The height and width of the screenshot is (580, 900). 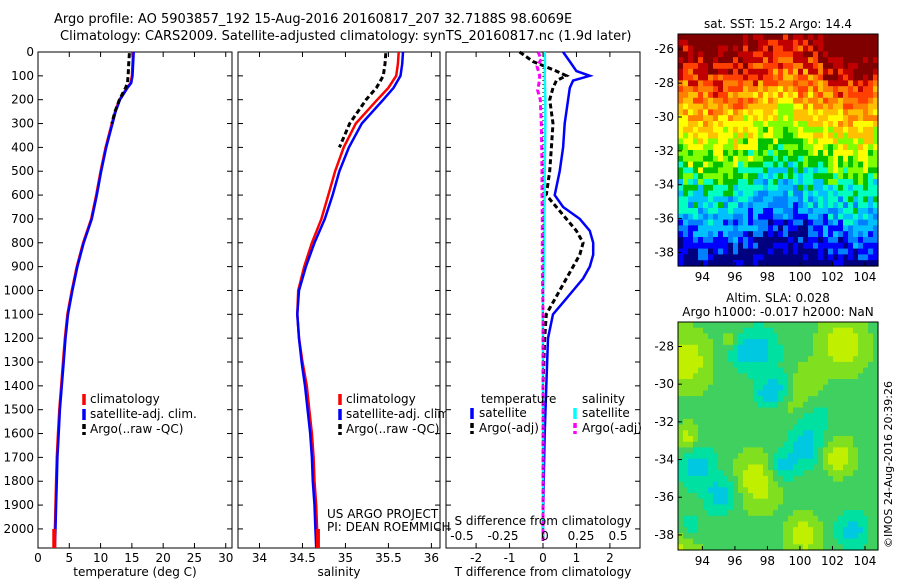 What do you see at coordinates (350, 300) in the screenshot?
I see `series-line-satellite-adj-clim-` at bounding box center [350, 300].